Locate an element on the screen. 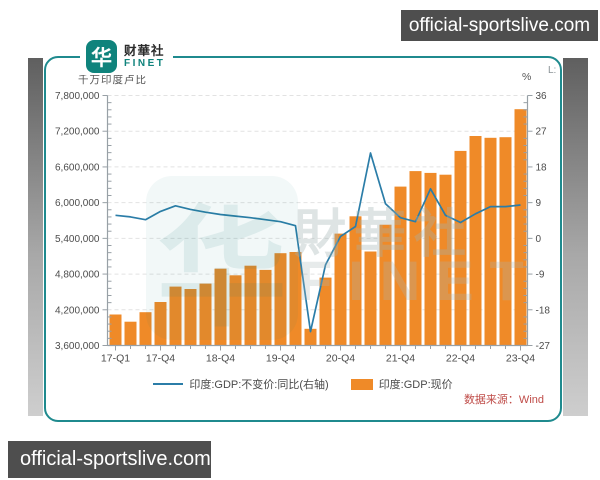 The image size is (600, 480). watermark-badge-bottom-text: official-sportslive.com is located at coordinates (115, 459).